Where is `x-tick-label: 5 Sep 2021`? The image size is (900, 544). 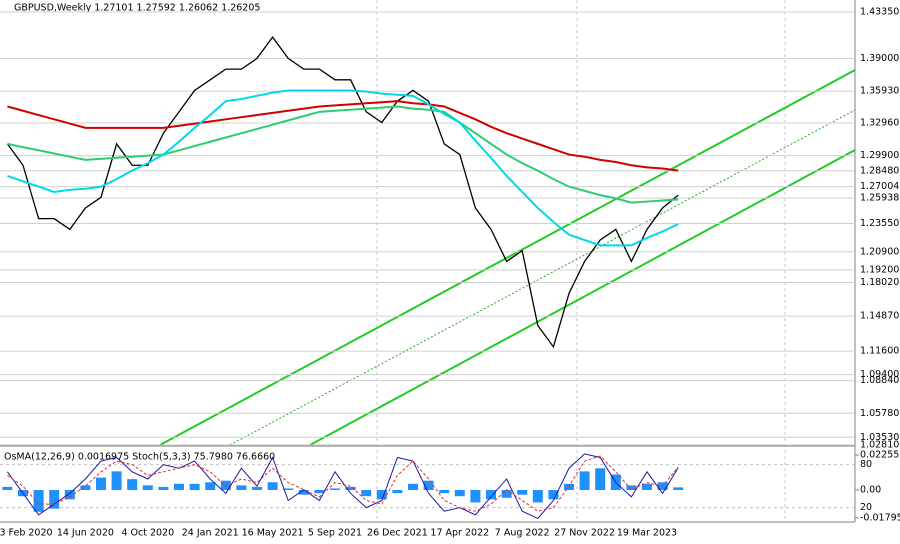 x-tick-label: 5 Sep 2021 is located at coordinates (335, 533).